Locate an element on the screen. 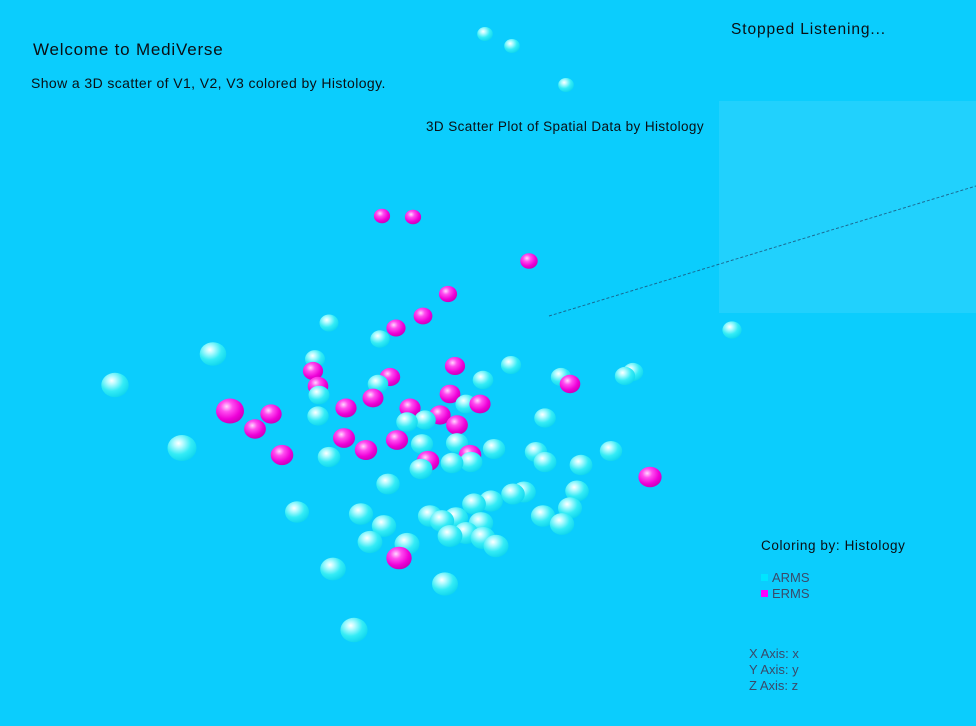  legend-label-erms: ERMS is located at coordinates (791, 593).